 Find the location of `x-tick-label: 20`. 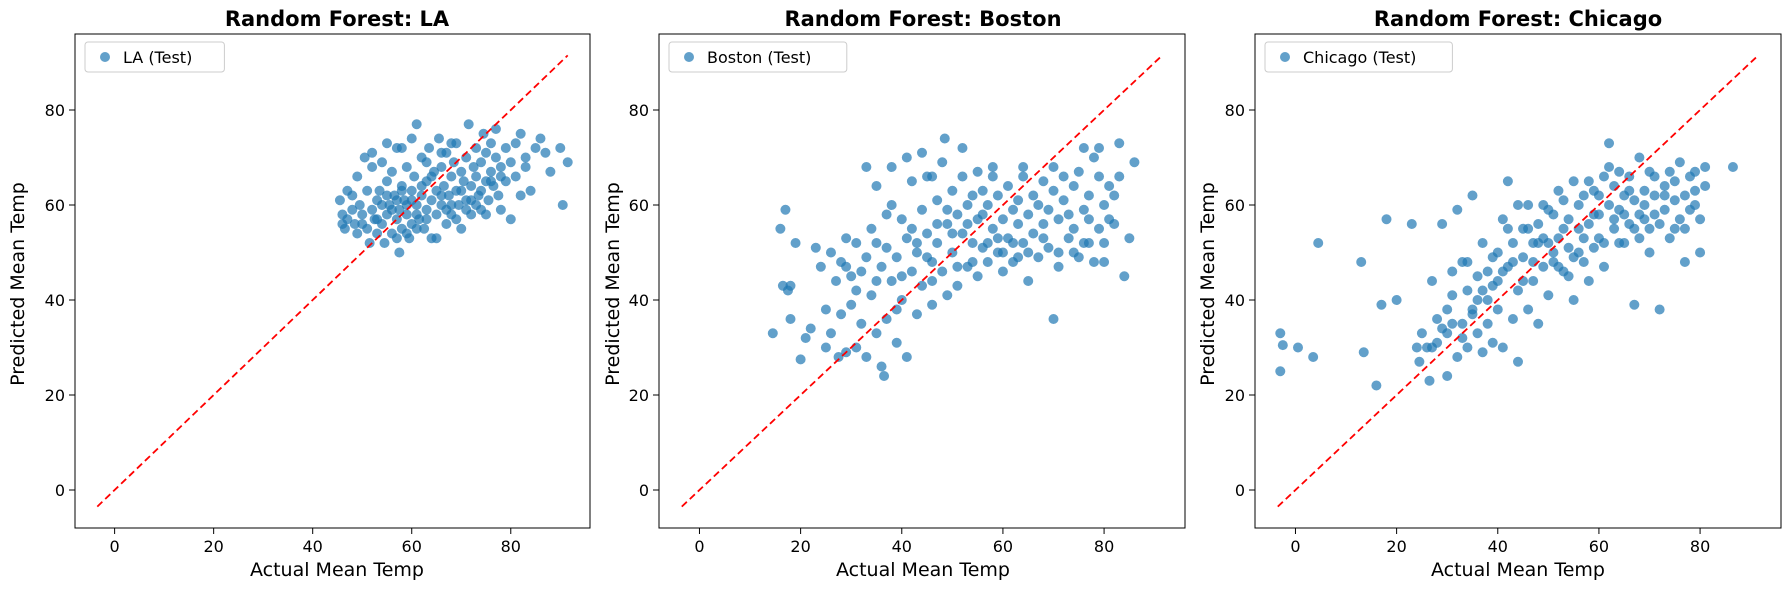

x-tick-label: 20 is located at coordinates (1396, 546).